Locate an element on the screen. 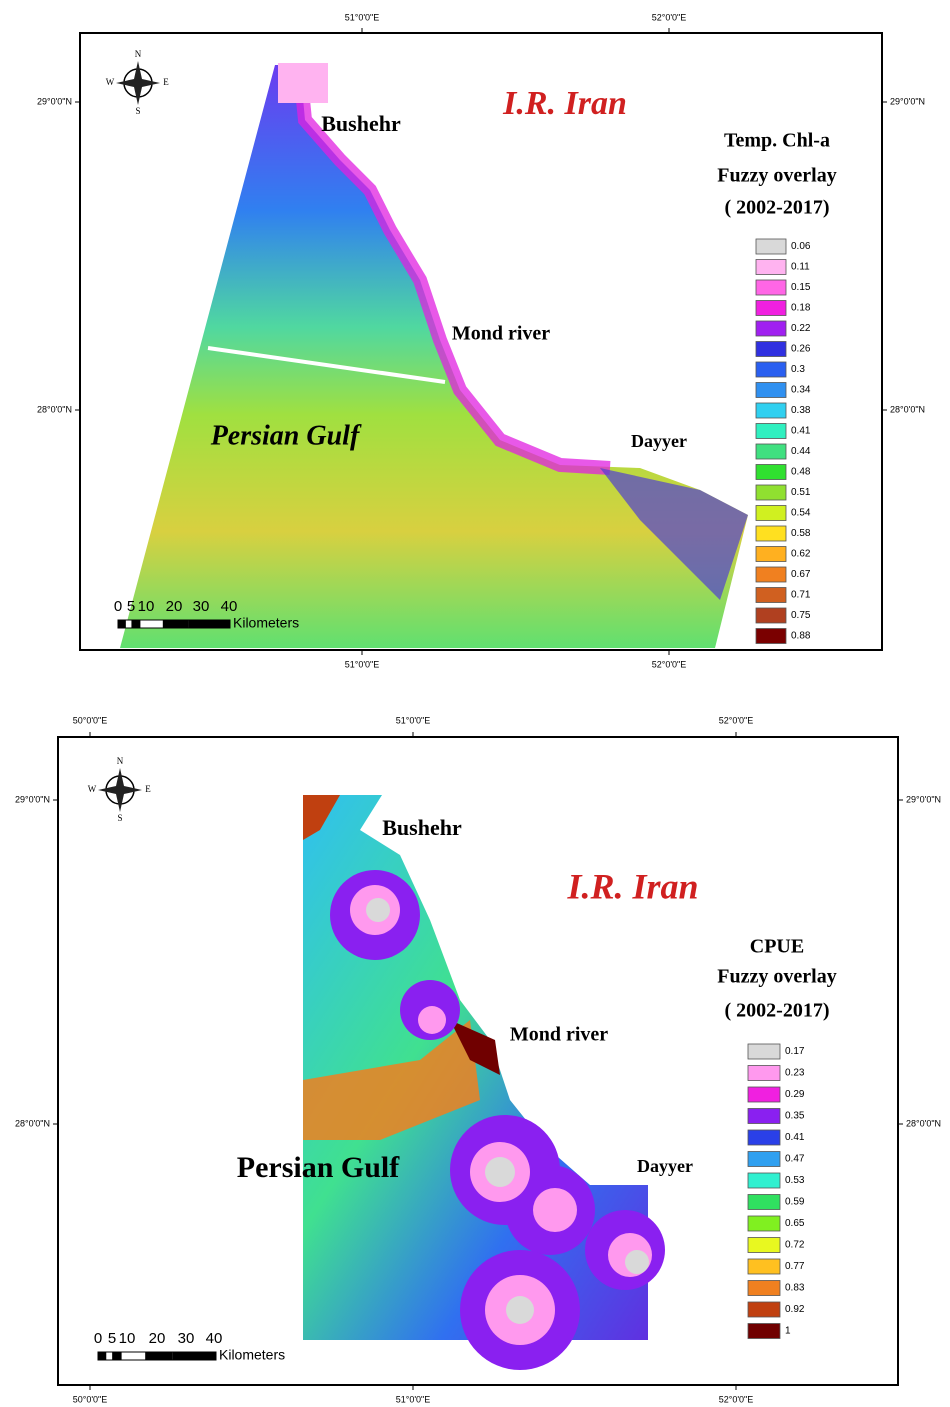 The width and height of the screenshot is (950, 1407). legend-label: 0.72 is located at coordinates (795, 1245).